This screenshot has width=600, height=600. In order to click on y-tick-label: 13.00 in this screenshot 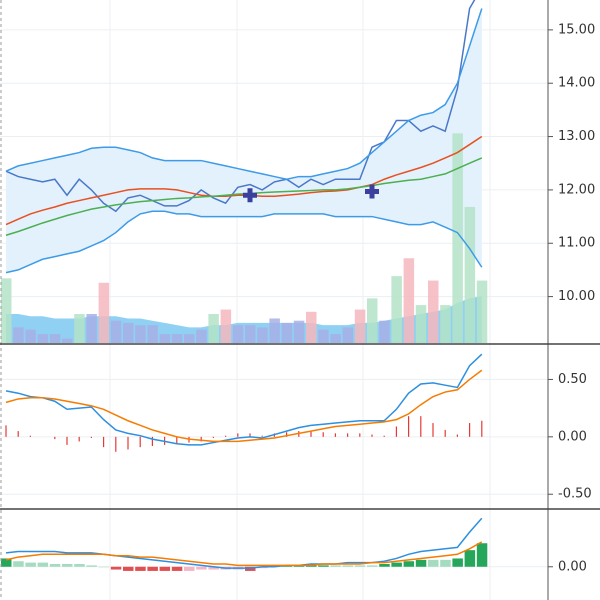, I will do `click(576, 136)`.